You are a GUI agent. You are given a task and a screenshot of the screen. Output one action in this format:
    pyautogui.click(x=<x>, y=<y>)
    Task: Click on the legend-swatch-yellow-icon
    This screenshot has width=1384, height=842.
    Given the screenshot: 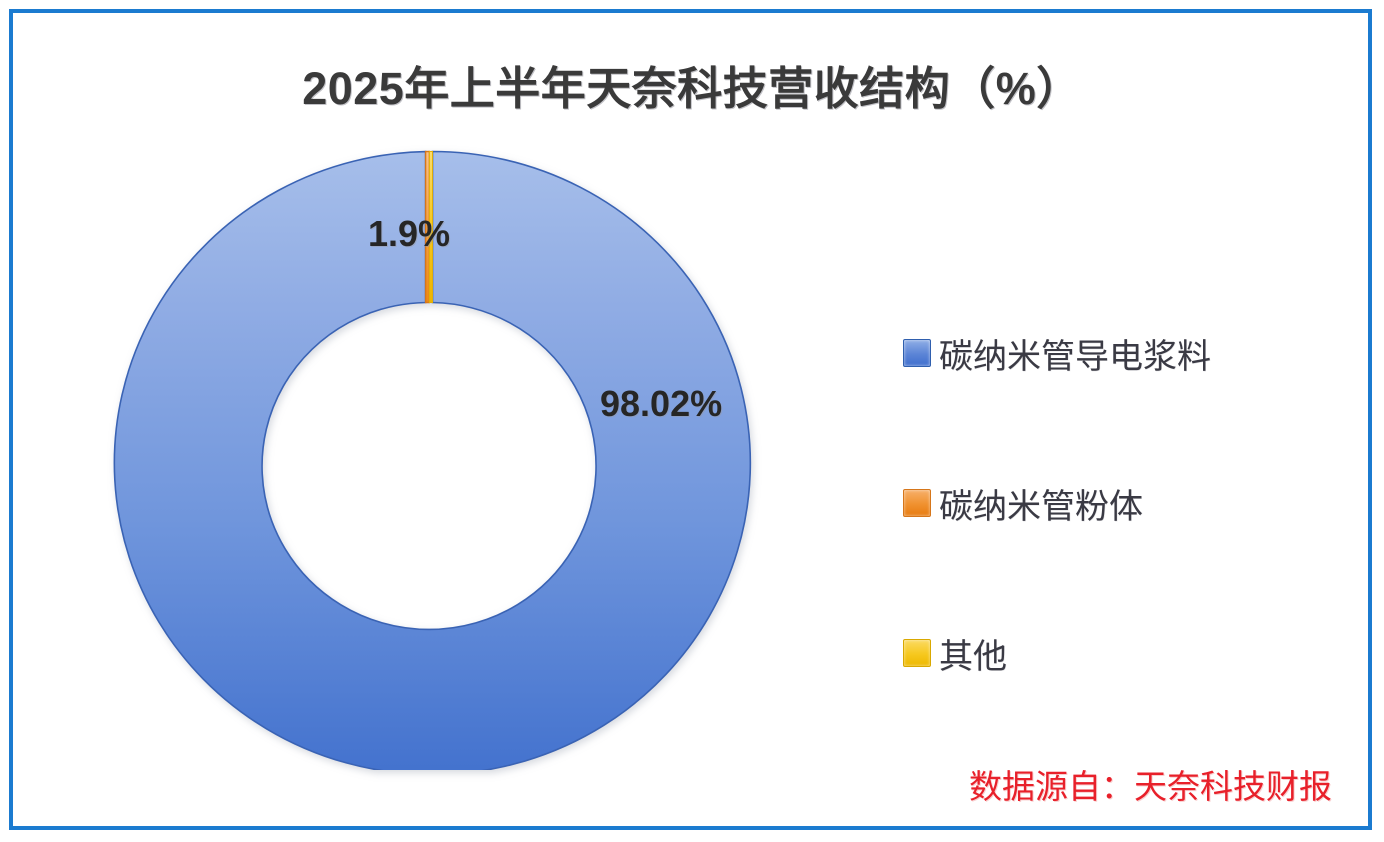 What is the action you would take?
    pyautogui.click(x=917, y=653)
    